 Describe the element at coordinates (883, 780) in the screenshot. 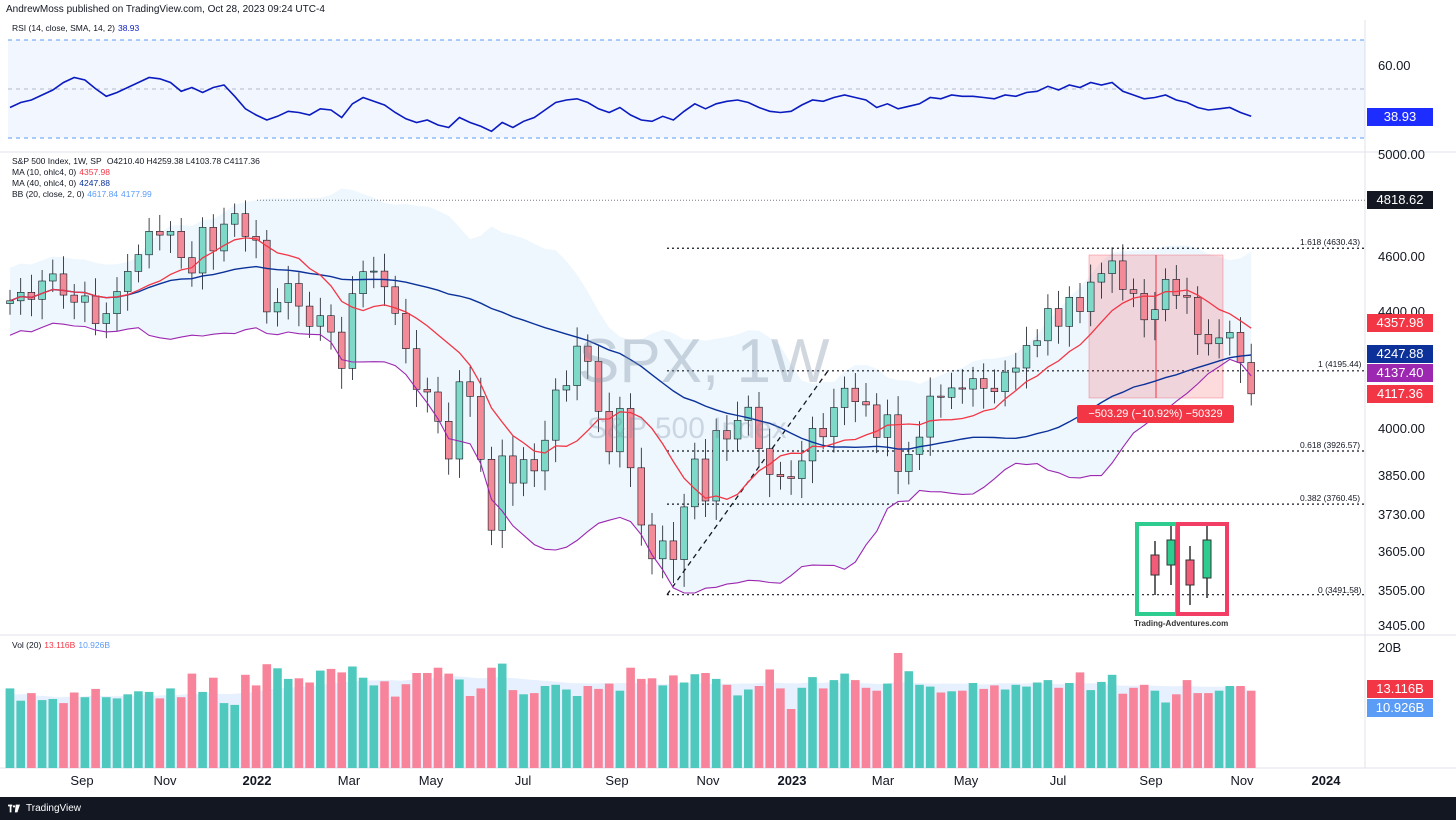

I see `time-axis-label: Mar` at that location.